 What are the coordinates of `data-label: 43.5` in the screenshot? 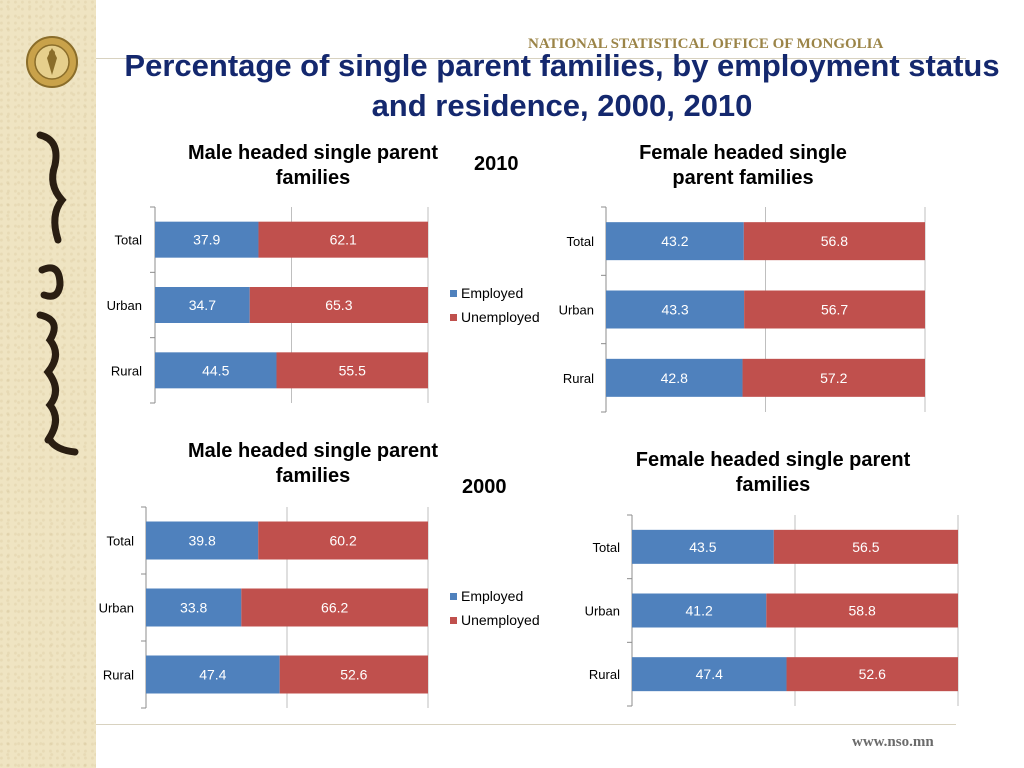 It's located at (702, 547).